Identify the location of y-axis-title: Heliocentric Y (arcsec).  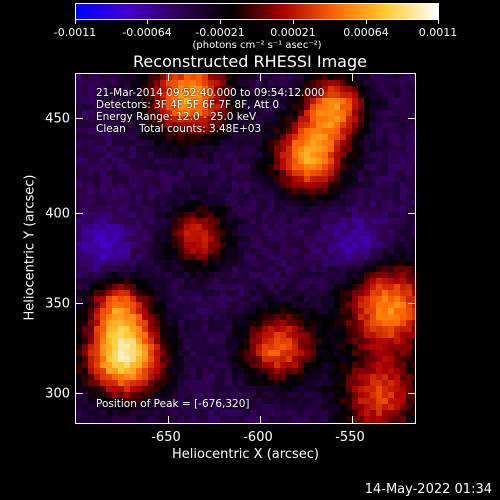
(30, 247).